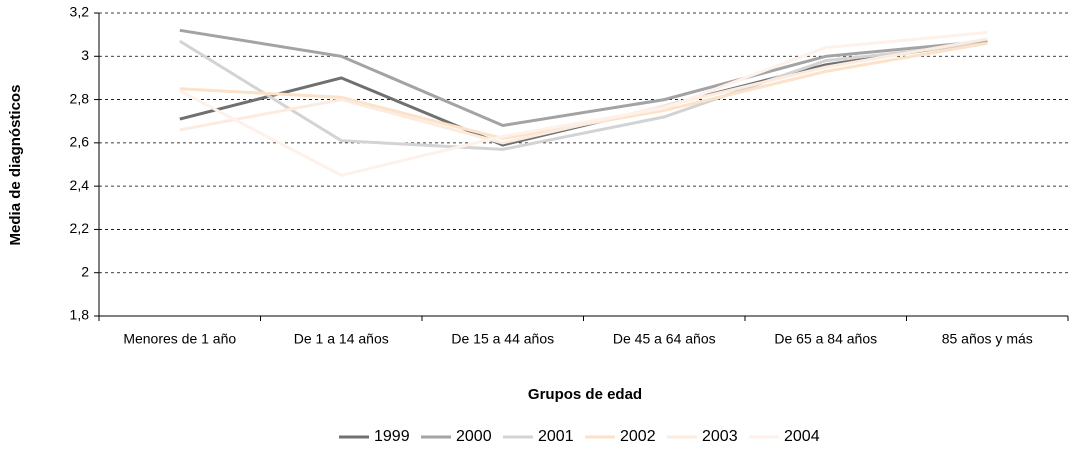 This screenshot has height=450, width=1072. What do you see at coordinates (392, 436) in the screenshot?
I see `legend-label: 1999` at bounding box center [392, 436].